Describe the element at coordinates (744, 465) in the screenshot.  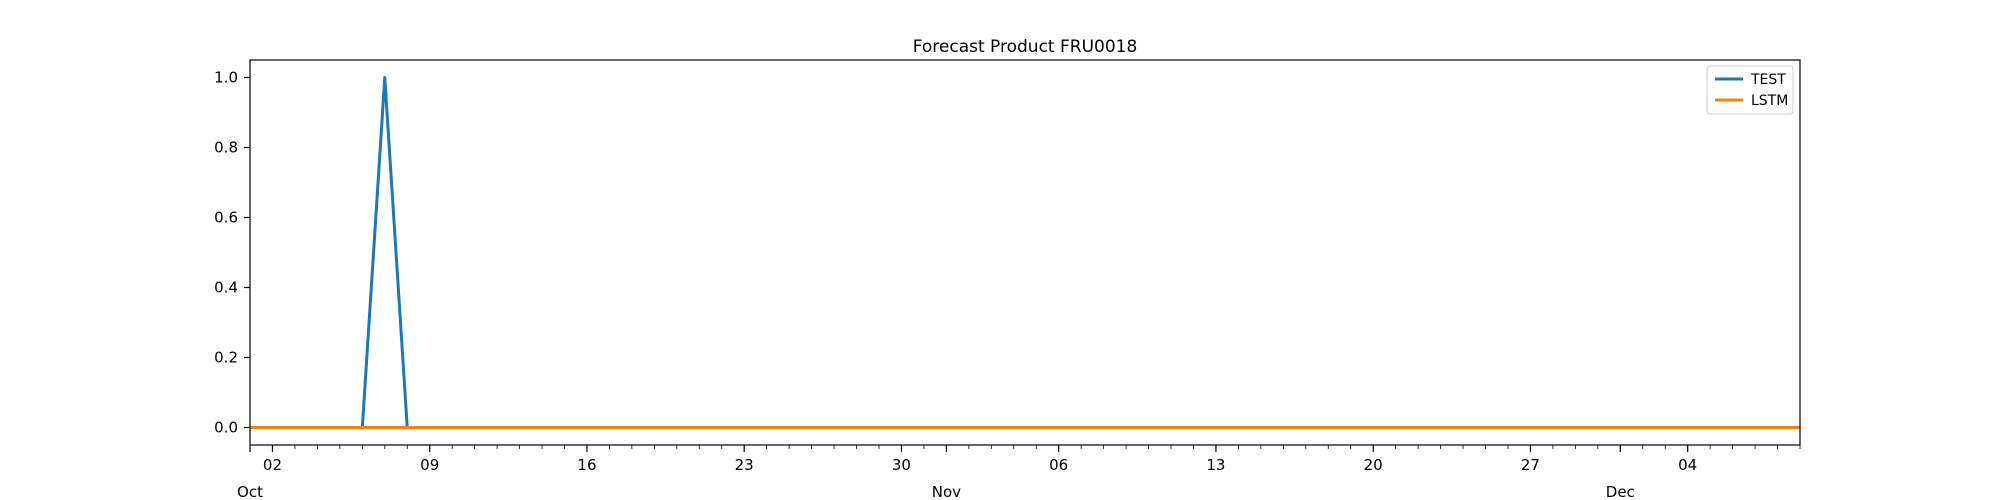
I see `x-tick-label: 23` at that location.